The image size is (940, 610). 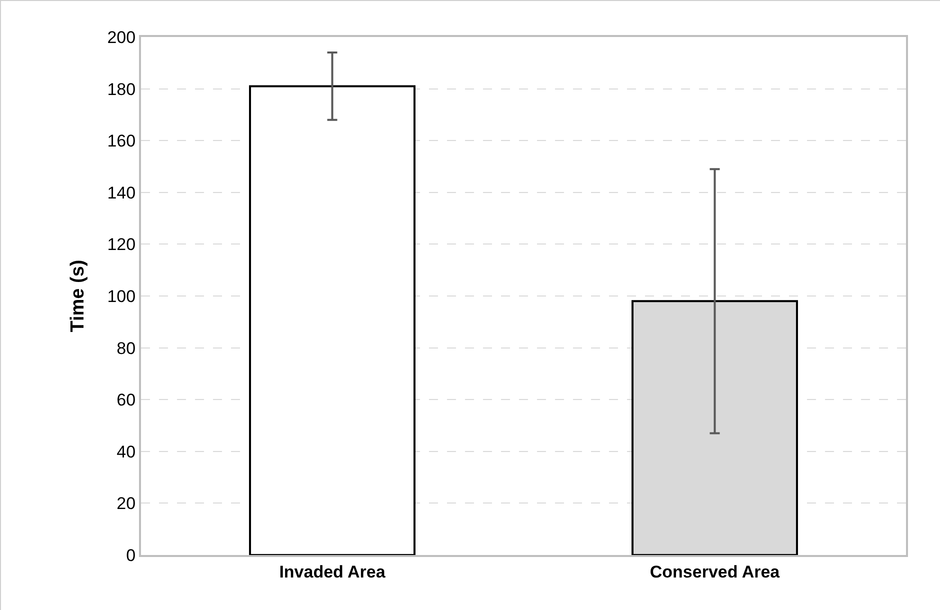 I want to click on y-tick-label: 120, so click(x=121, y=244).